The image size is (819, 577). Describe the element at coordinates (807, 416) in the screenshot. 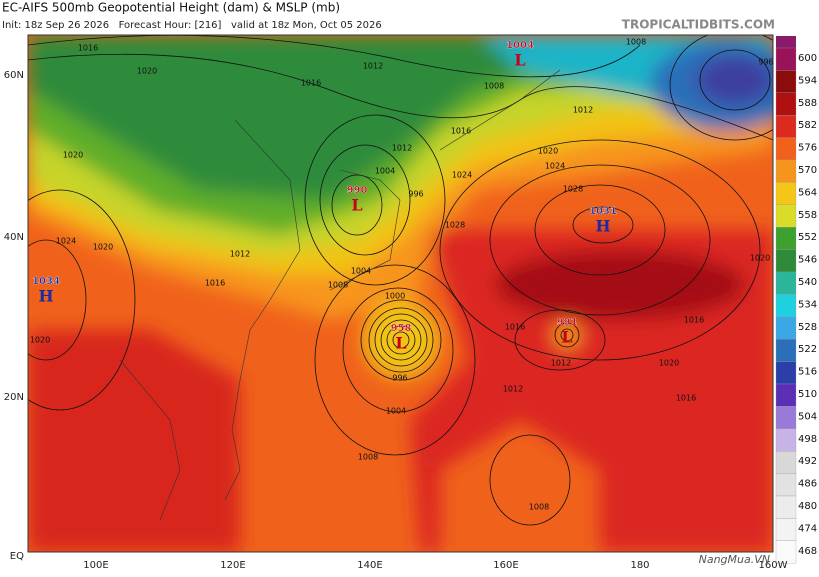

I see `colorbar-label: 504` at that location.